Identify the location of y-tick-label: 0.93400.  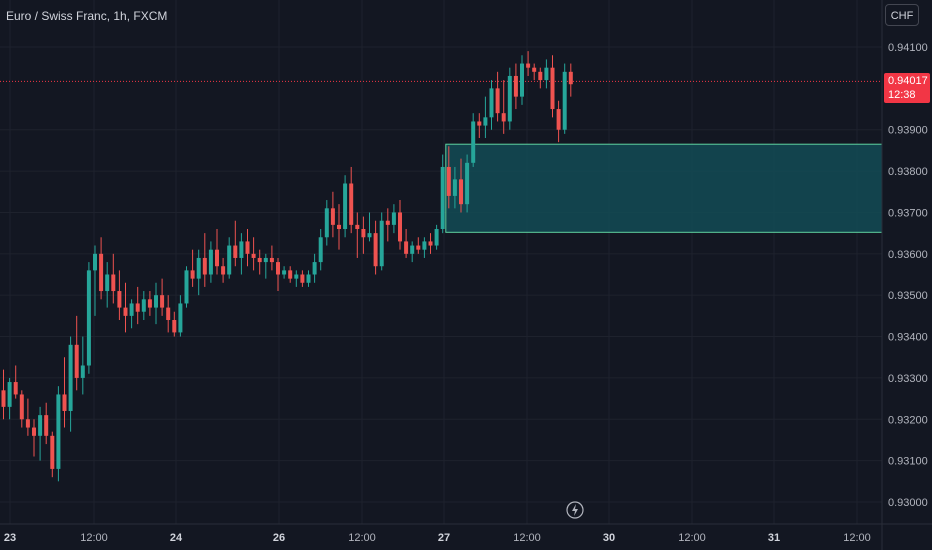
(908, 338).